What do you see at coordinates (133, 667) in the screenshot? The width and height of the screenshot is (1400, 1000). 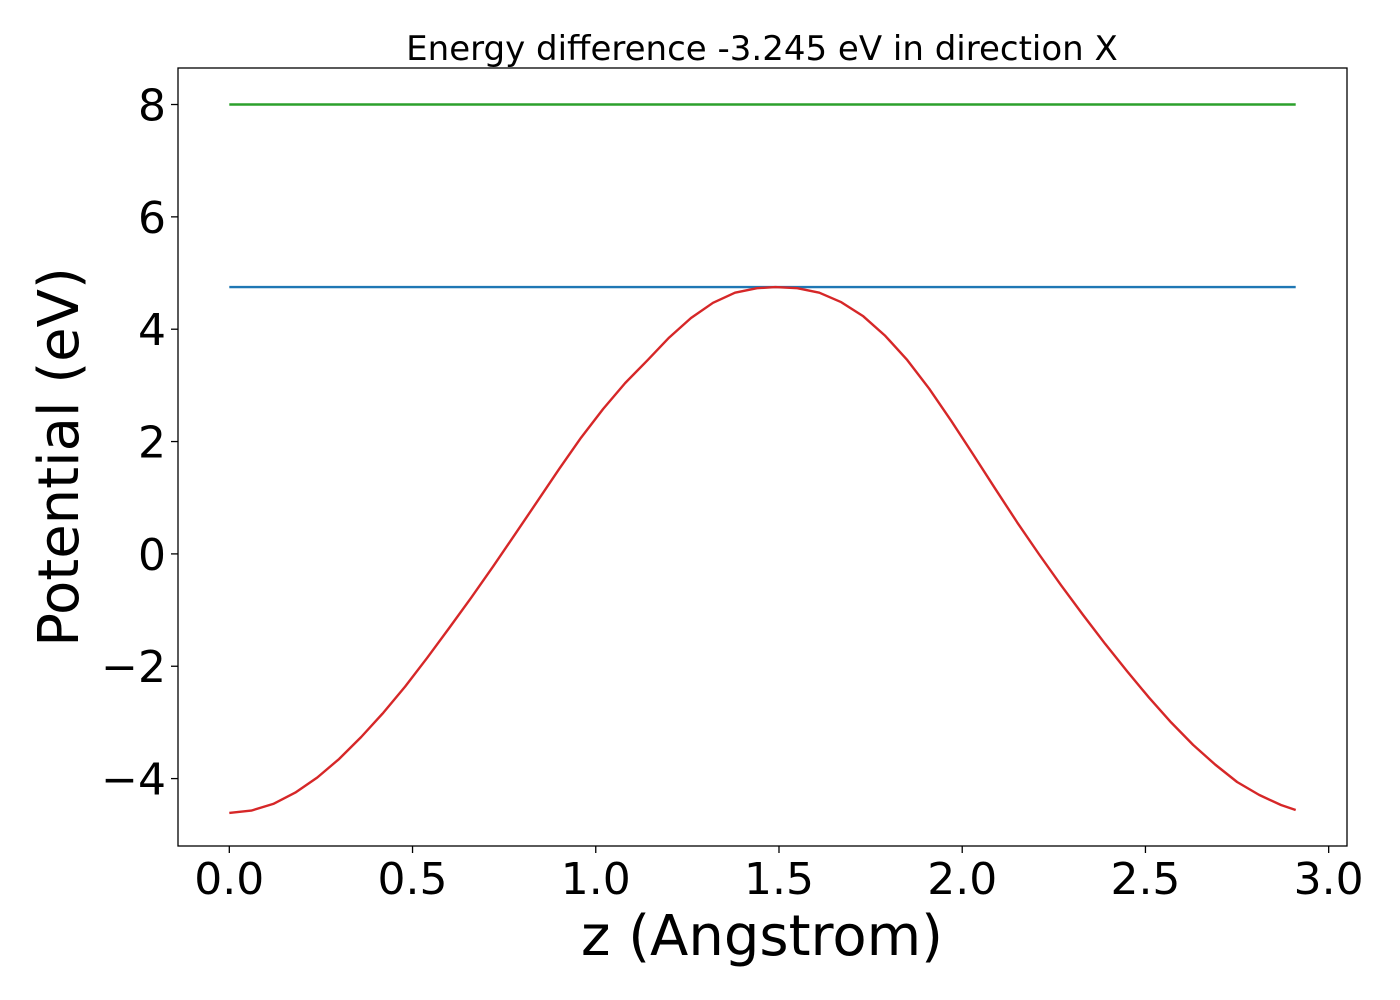 I see `y-tick-label: −2` at bounding box center [133, 667].